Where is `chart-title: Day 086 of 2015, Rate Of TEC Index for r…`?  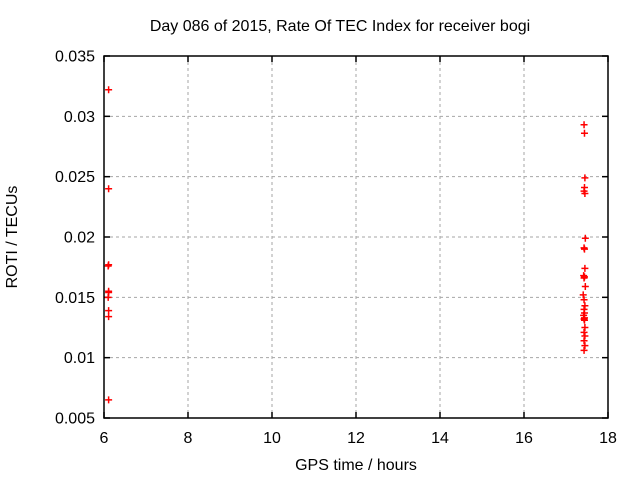 chart-title: Day 086 of 2015, Rate Of TEC Index for r… is located at coordinates (340, 26).